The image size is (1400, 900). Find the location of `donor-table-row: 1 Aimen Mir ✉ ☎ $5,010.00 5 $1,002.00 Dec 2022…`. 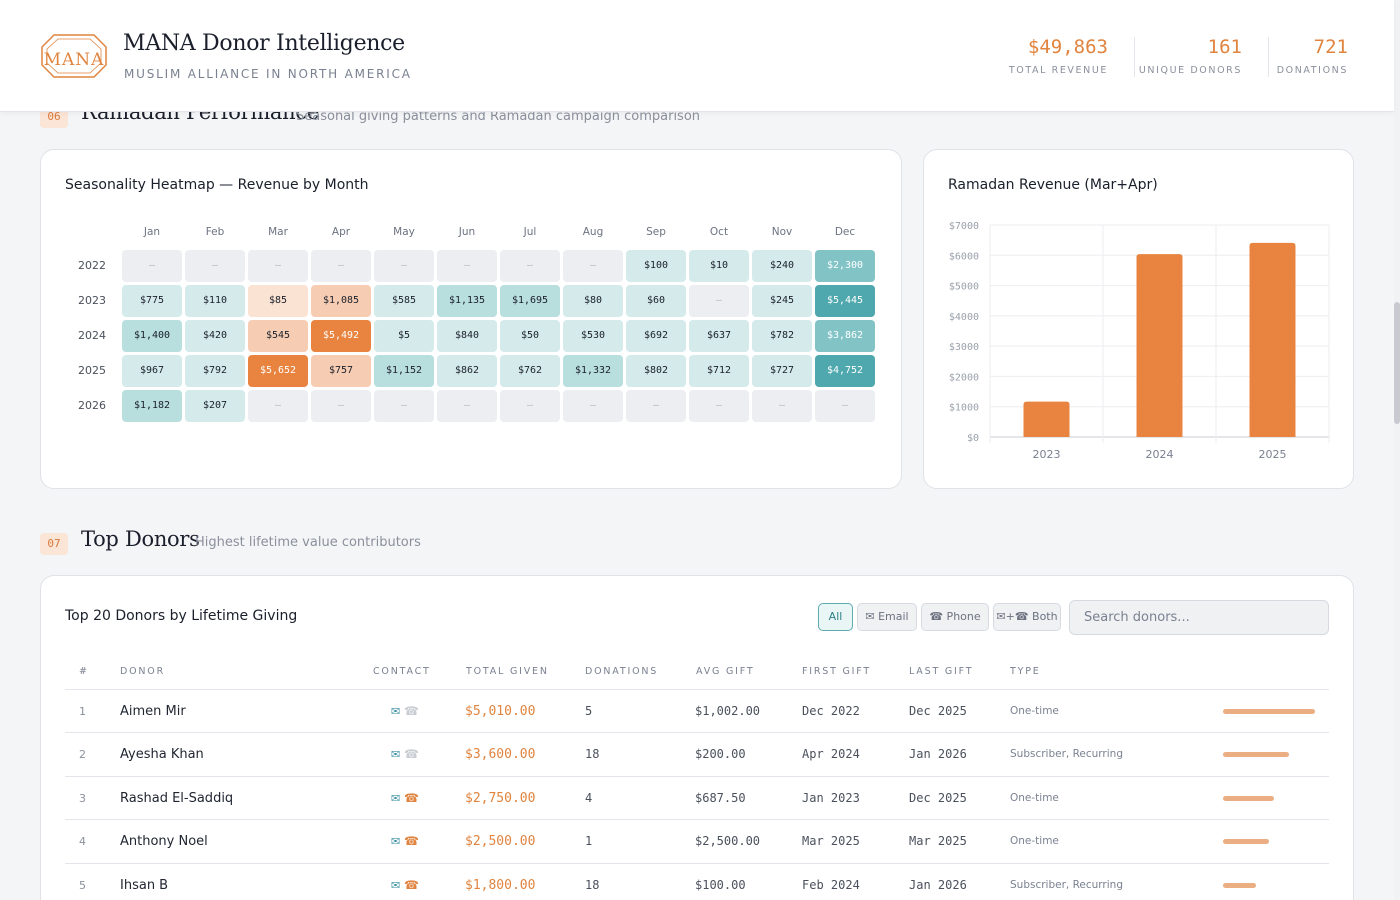

donor-table-row: 1 Aimen Mir ✉ ☎ $5,010.00 5 $1,002.00 Dec 2022… is located at coordinates (697, 710).